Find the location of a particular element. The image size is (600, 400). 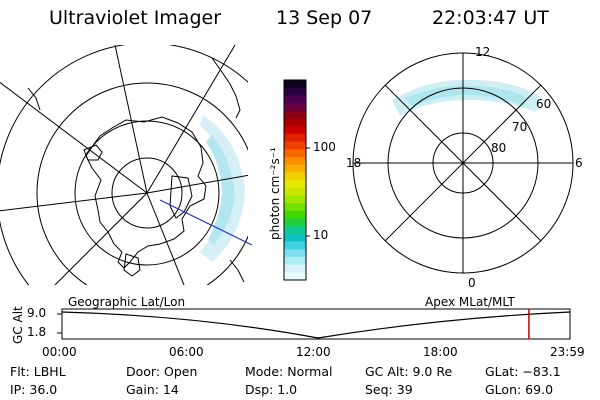

mlat-label-70: 70 is located at coordinates (520, 127).